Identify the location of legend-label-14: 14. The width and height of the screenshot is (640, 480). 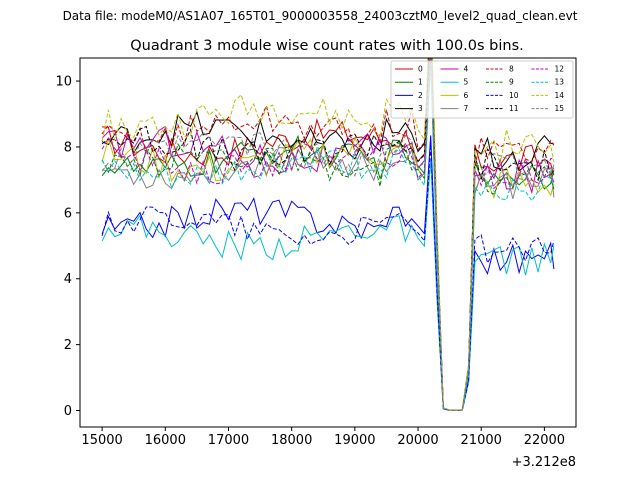
(560, 95).